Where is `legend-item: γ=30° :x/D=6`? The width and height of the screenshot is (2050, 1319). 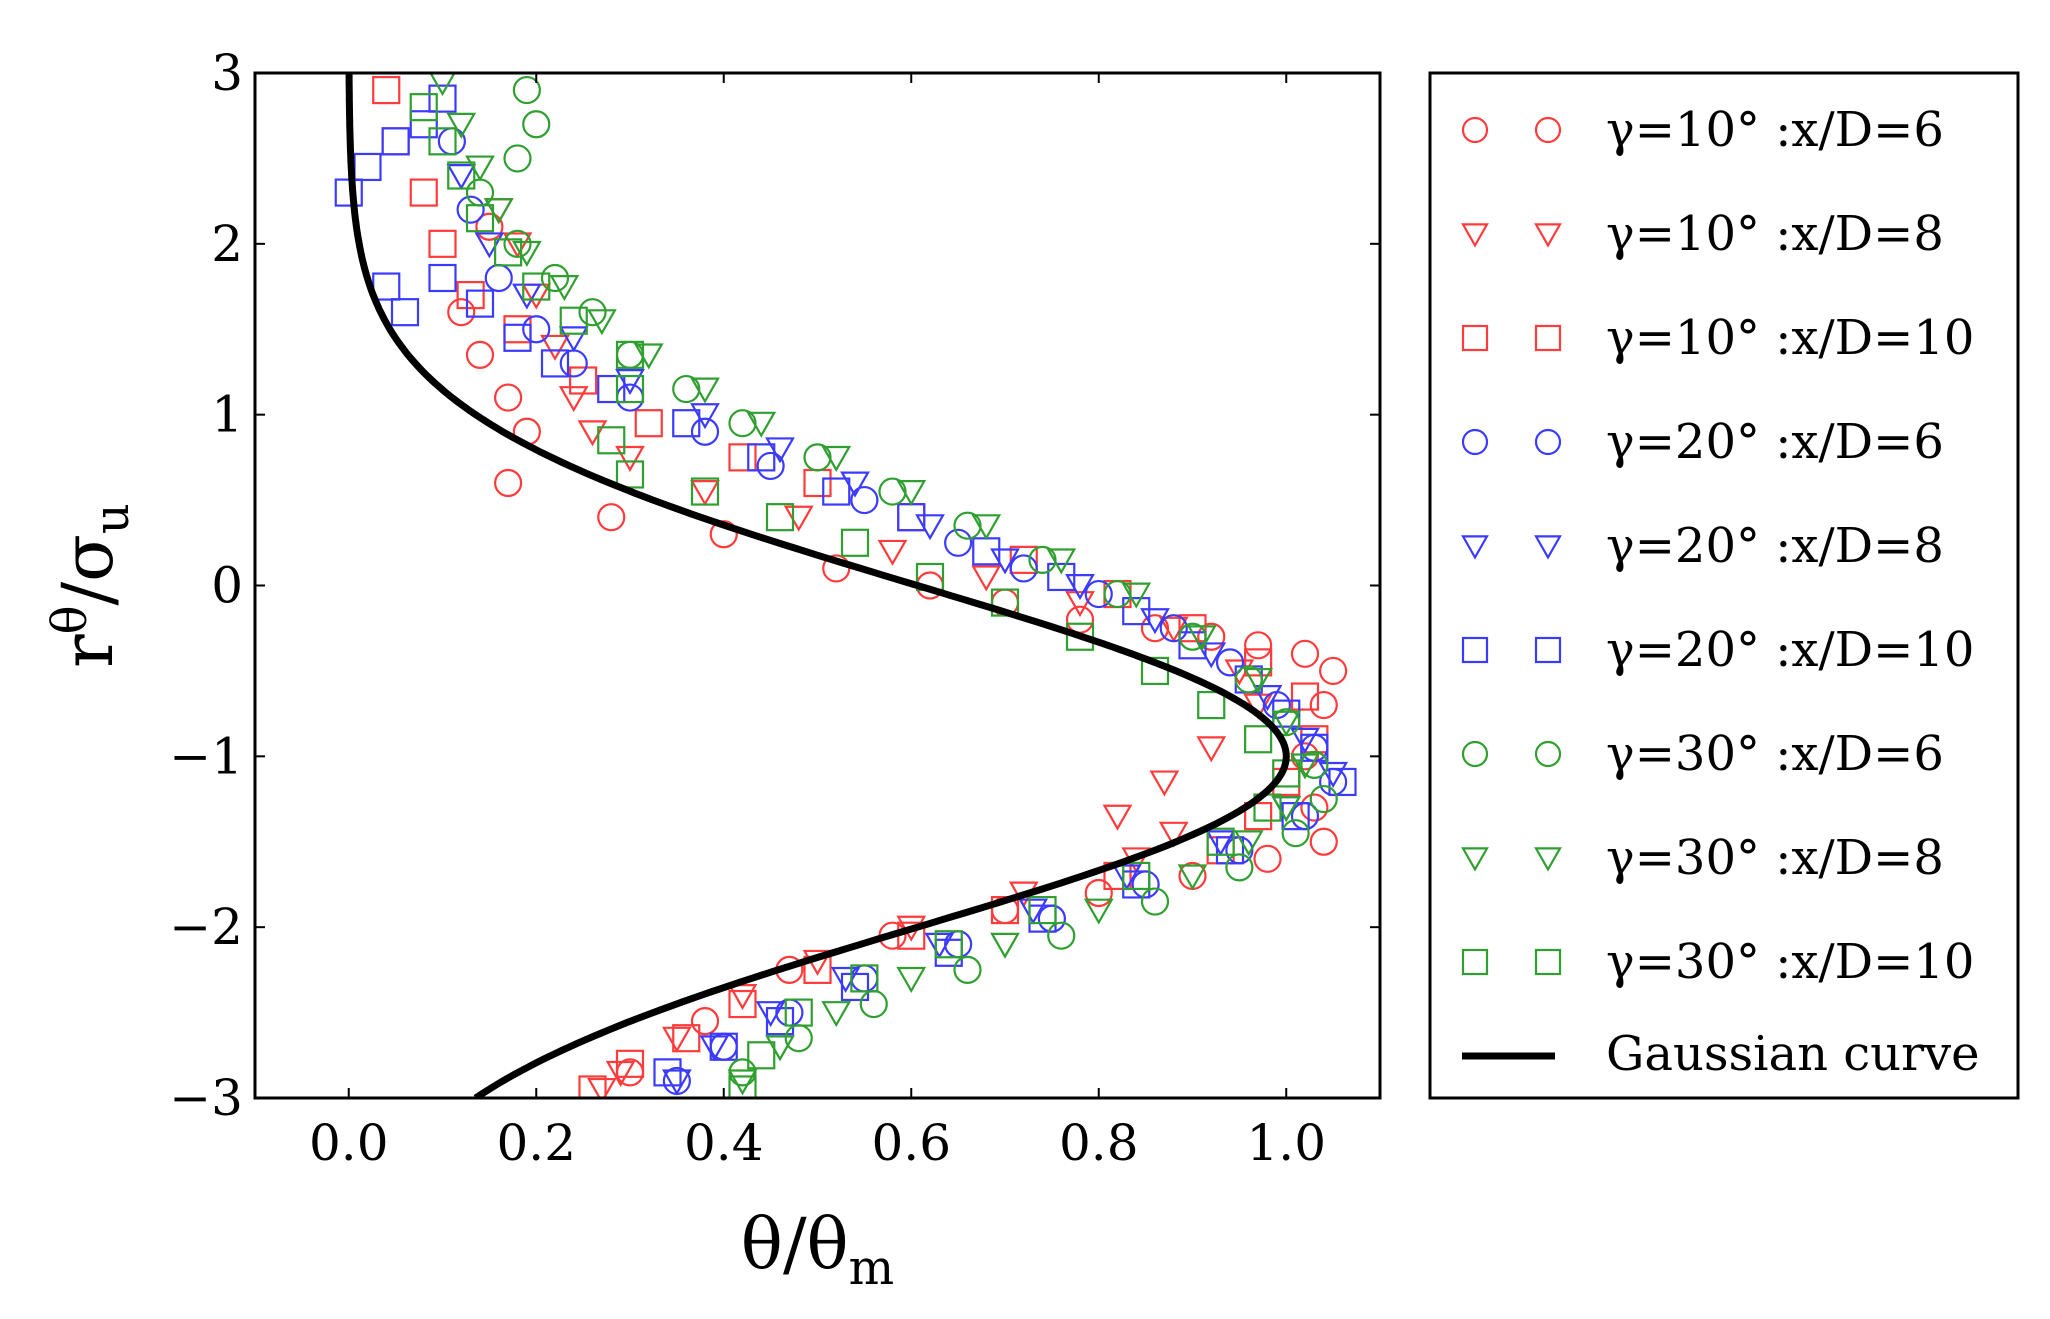
legend-item: γ=30° :x/D=6 is located at coordinates (1702, 754).